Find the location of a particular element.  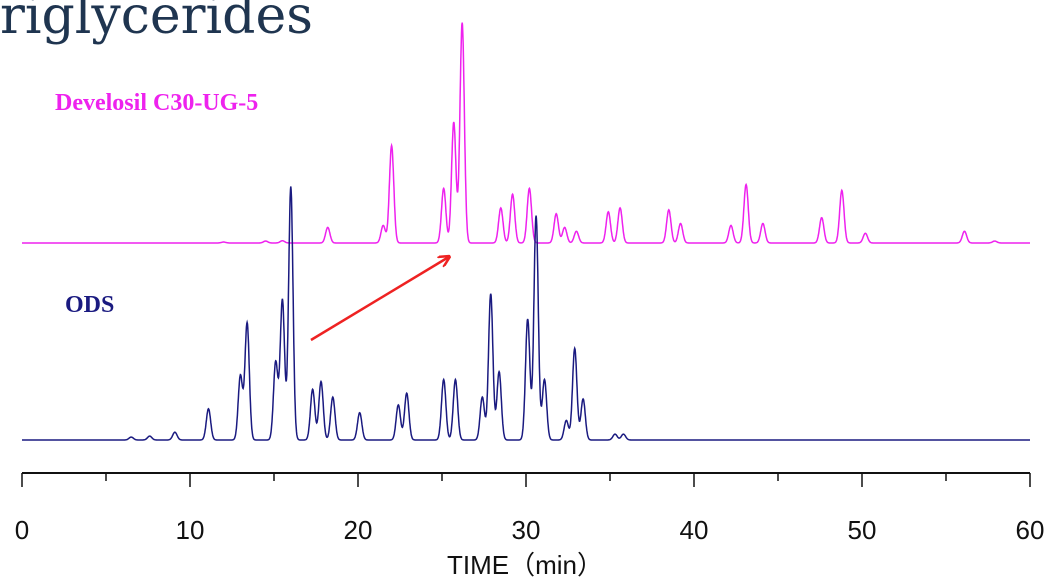

x-tick-label: 40 is located at coordinates (694, 530).